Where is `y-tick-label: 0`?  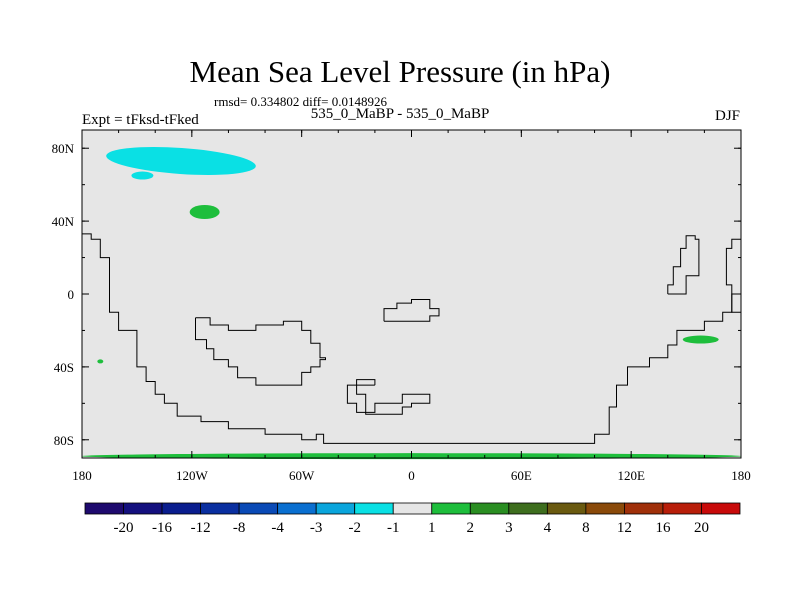 y-tick-label: 0 is located at coordinates (71, 294).